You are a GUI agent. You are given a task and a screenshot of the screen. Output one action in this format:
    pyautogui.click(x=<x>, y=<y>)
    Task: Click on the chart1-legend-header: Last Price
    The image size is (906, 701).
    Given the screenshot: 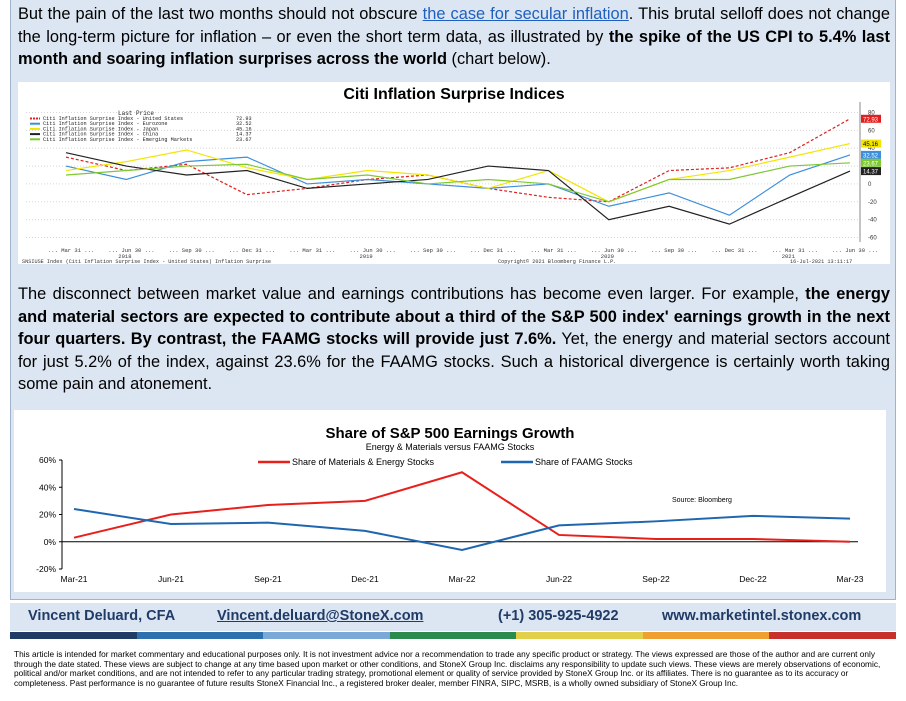 What is the action you would take?
    pyautogui.click(x=136, y=113)
    